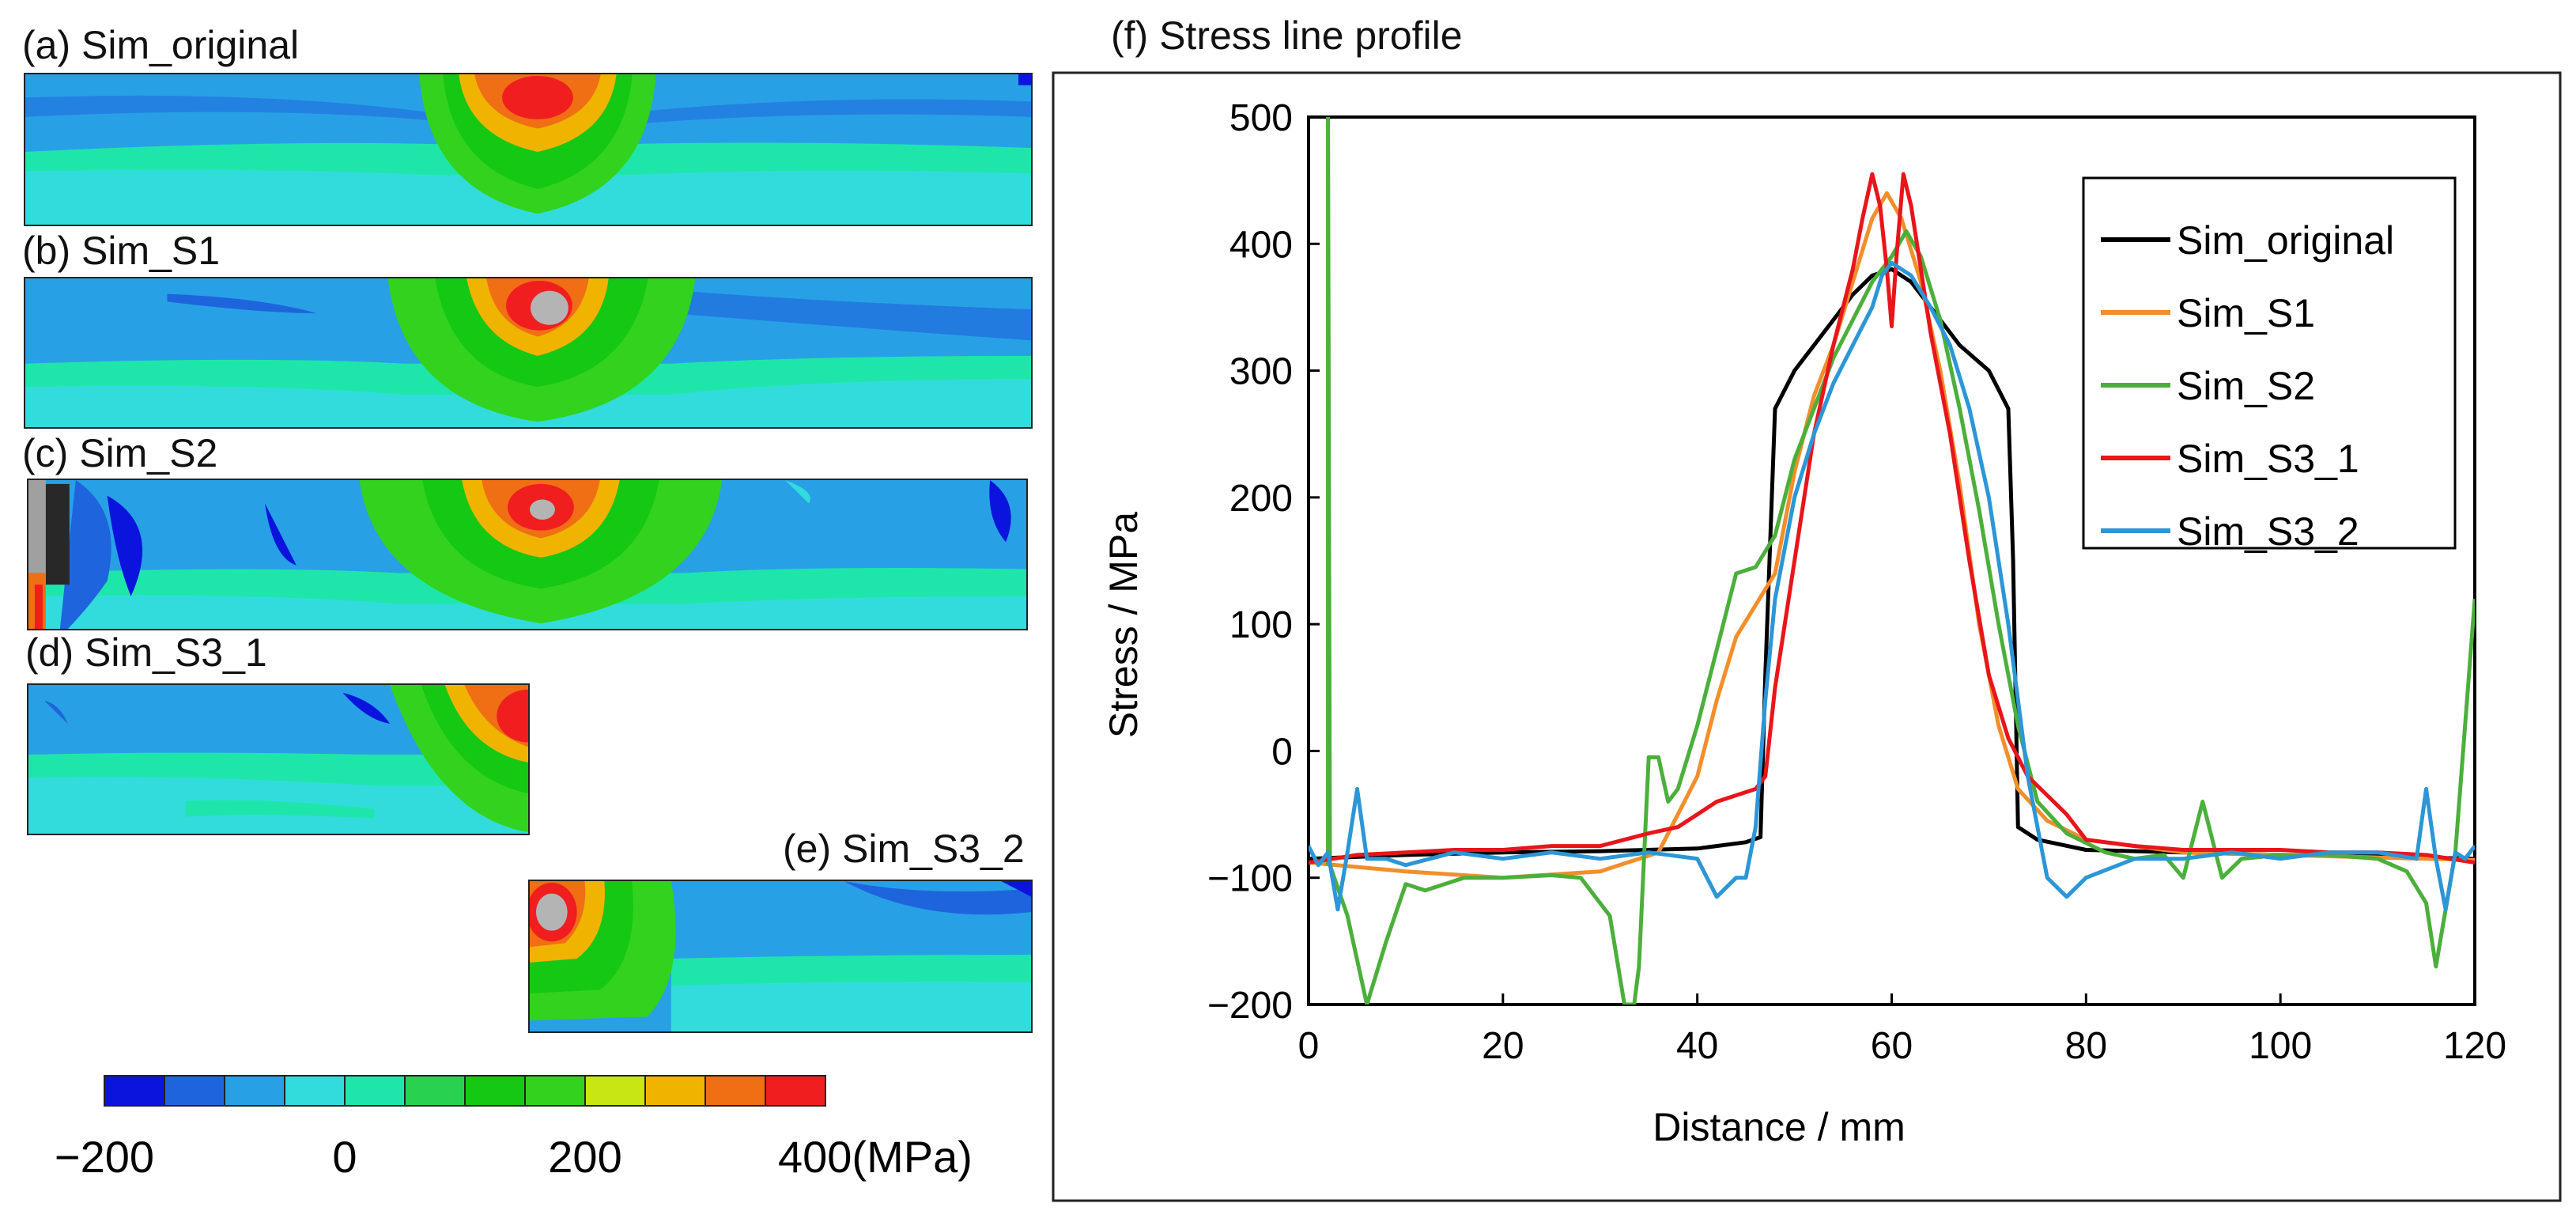  Describe the element at coordinates (1287, 35) in the screenshot. I see `chart-title: (f) Stress line profile` at that location.